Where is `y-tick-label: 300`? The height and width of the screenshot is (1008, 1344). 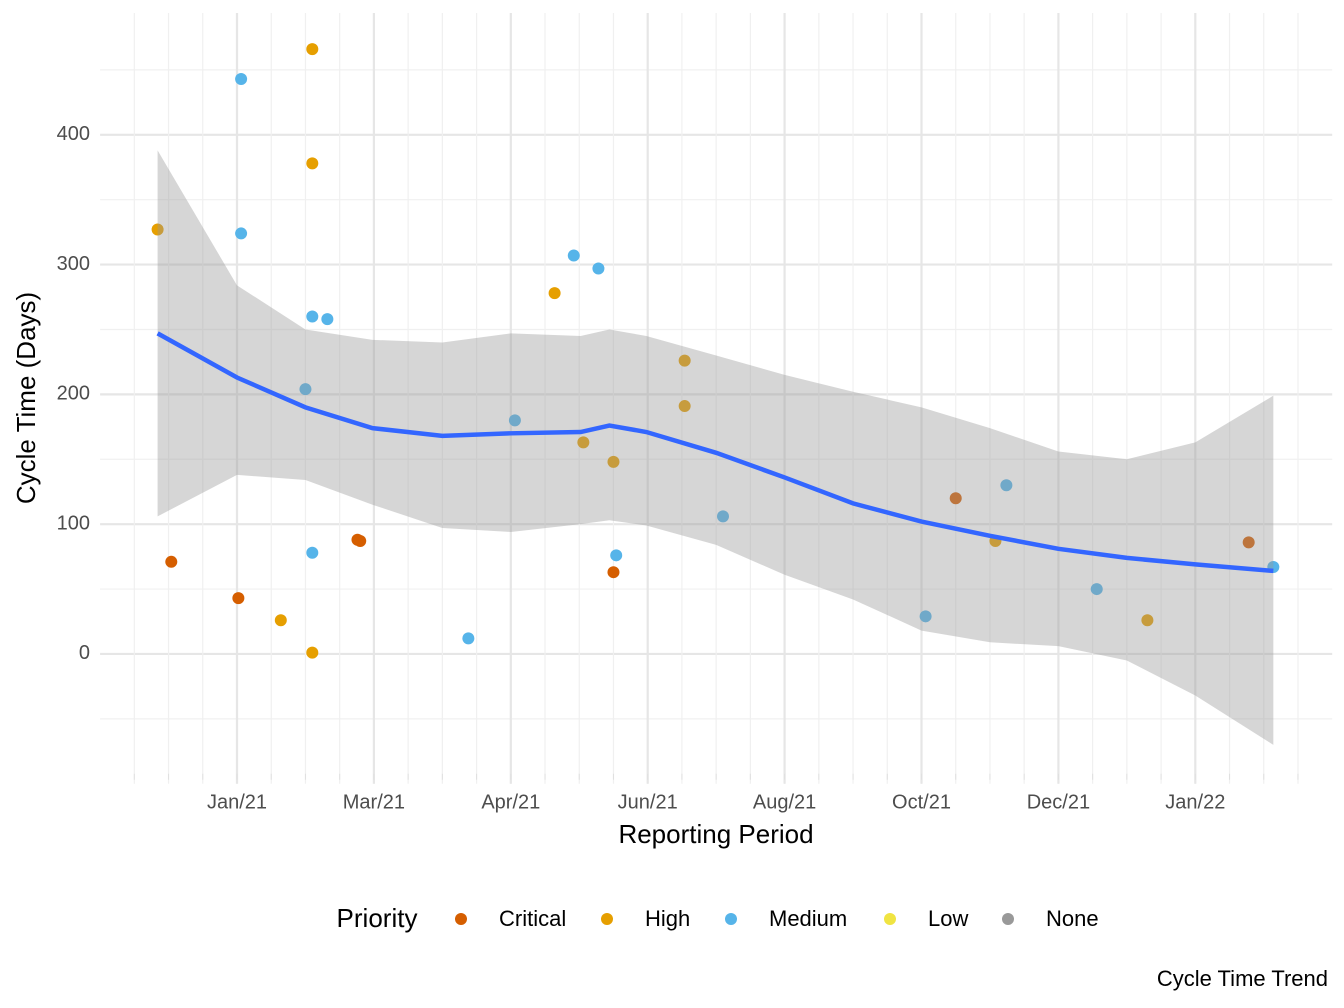
y-tick-label: 300 is located at coordinates (73, 264).